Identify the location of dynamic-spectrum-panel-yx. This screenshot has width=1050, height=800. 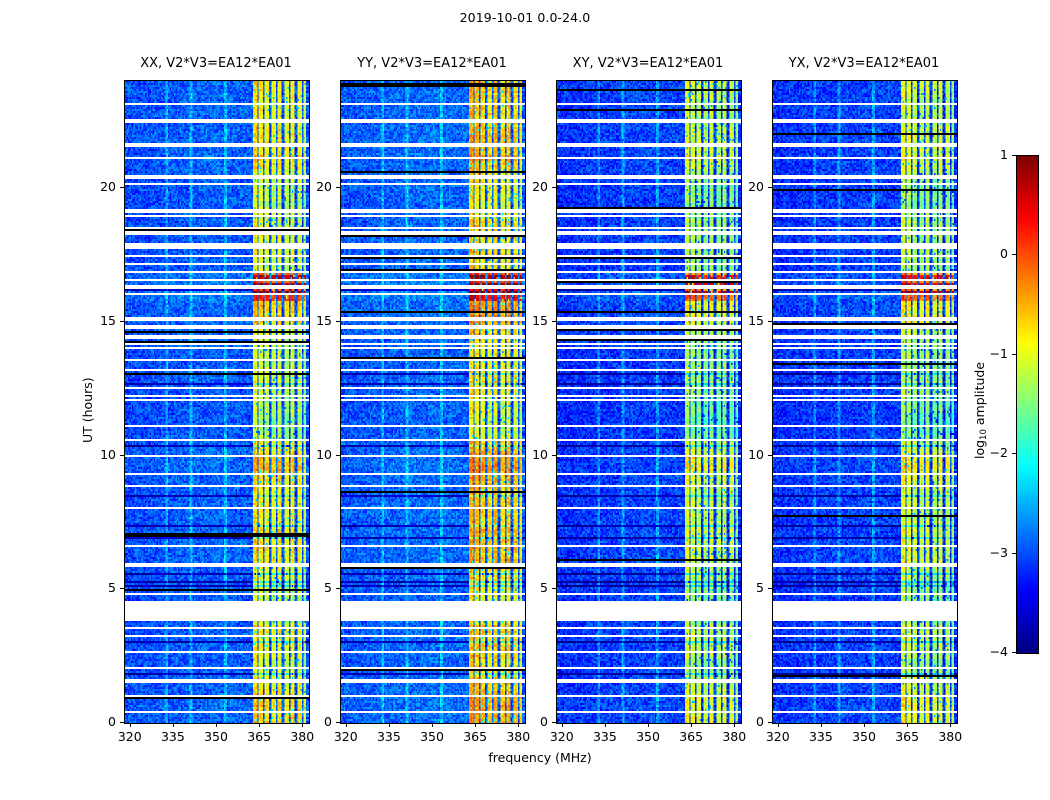
(865, 402).